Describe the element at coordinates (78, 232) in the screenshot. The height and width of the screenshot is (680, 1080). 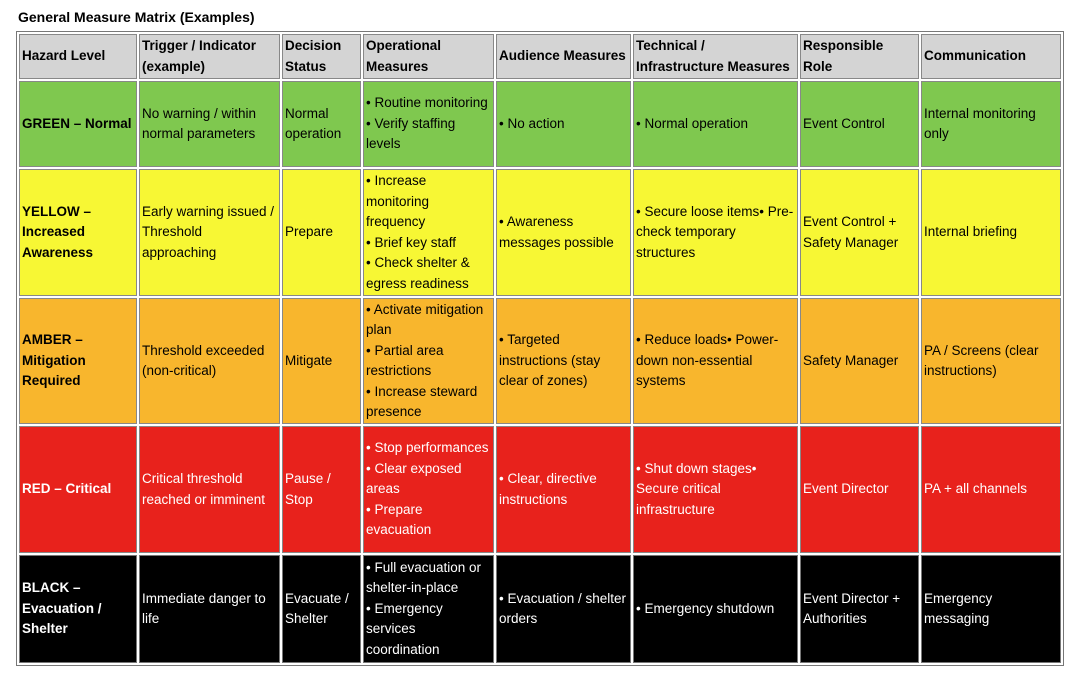
I see `hazard-level: YELLOW – Increased Awareness` at that location.